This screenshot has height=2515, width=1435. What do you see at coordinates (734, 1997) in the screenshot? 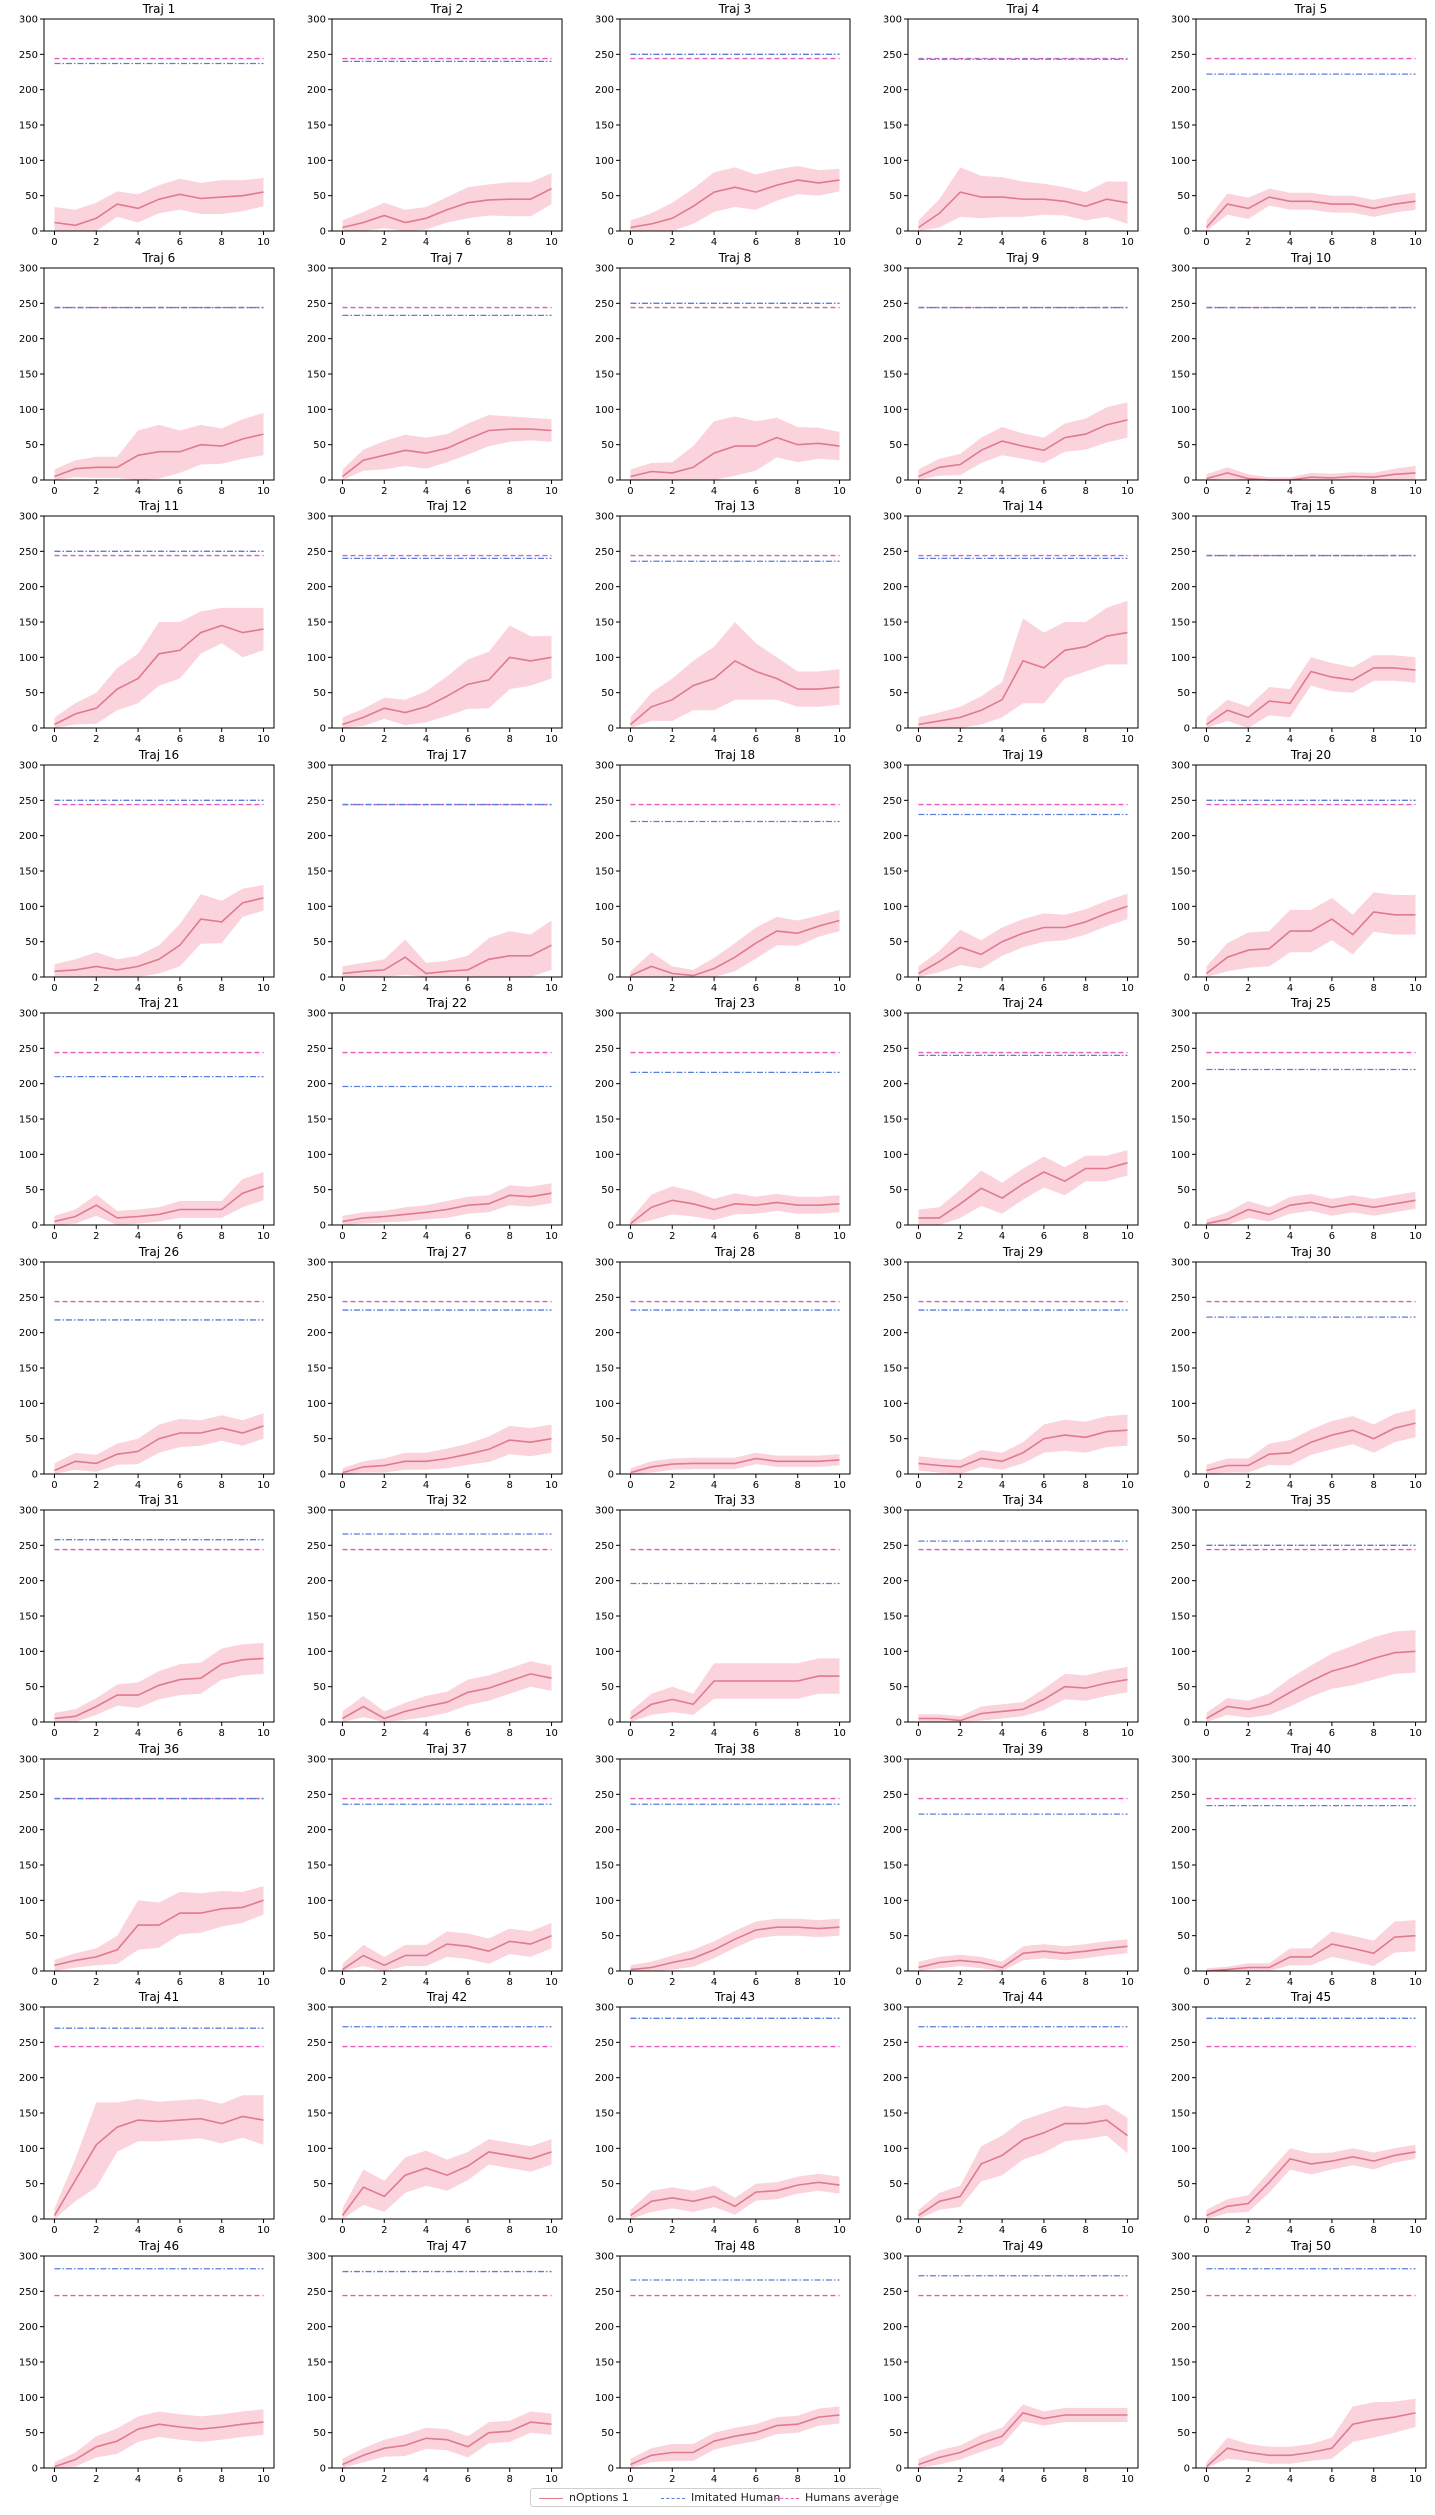
I see `subplot-title: Traj 43` at bounding box center [734, 1997].